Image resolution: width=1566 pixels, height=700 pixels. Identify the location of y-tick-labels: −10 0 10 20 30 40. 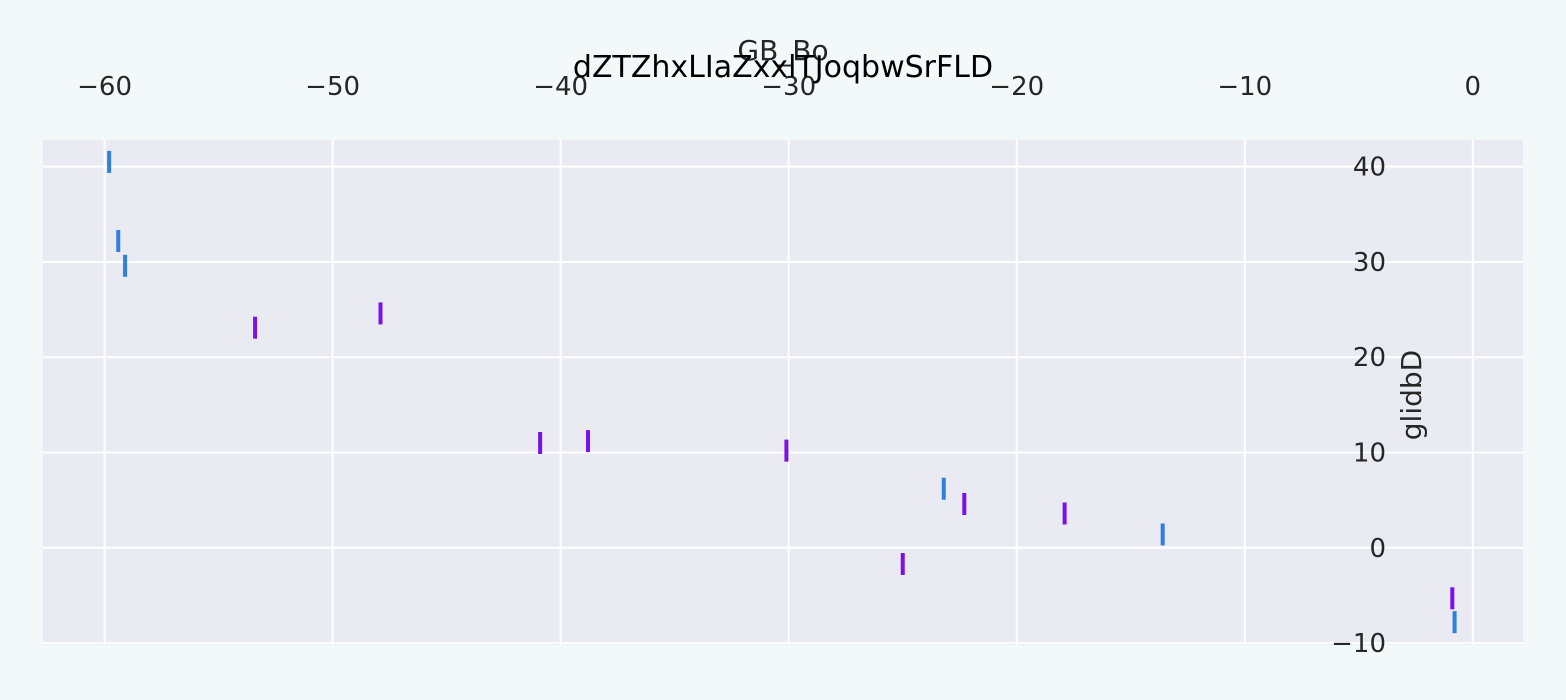
(1358, 406).